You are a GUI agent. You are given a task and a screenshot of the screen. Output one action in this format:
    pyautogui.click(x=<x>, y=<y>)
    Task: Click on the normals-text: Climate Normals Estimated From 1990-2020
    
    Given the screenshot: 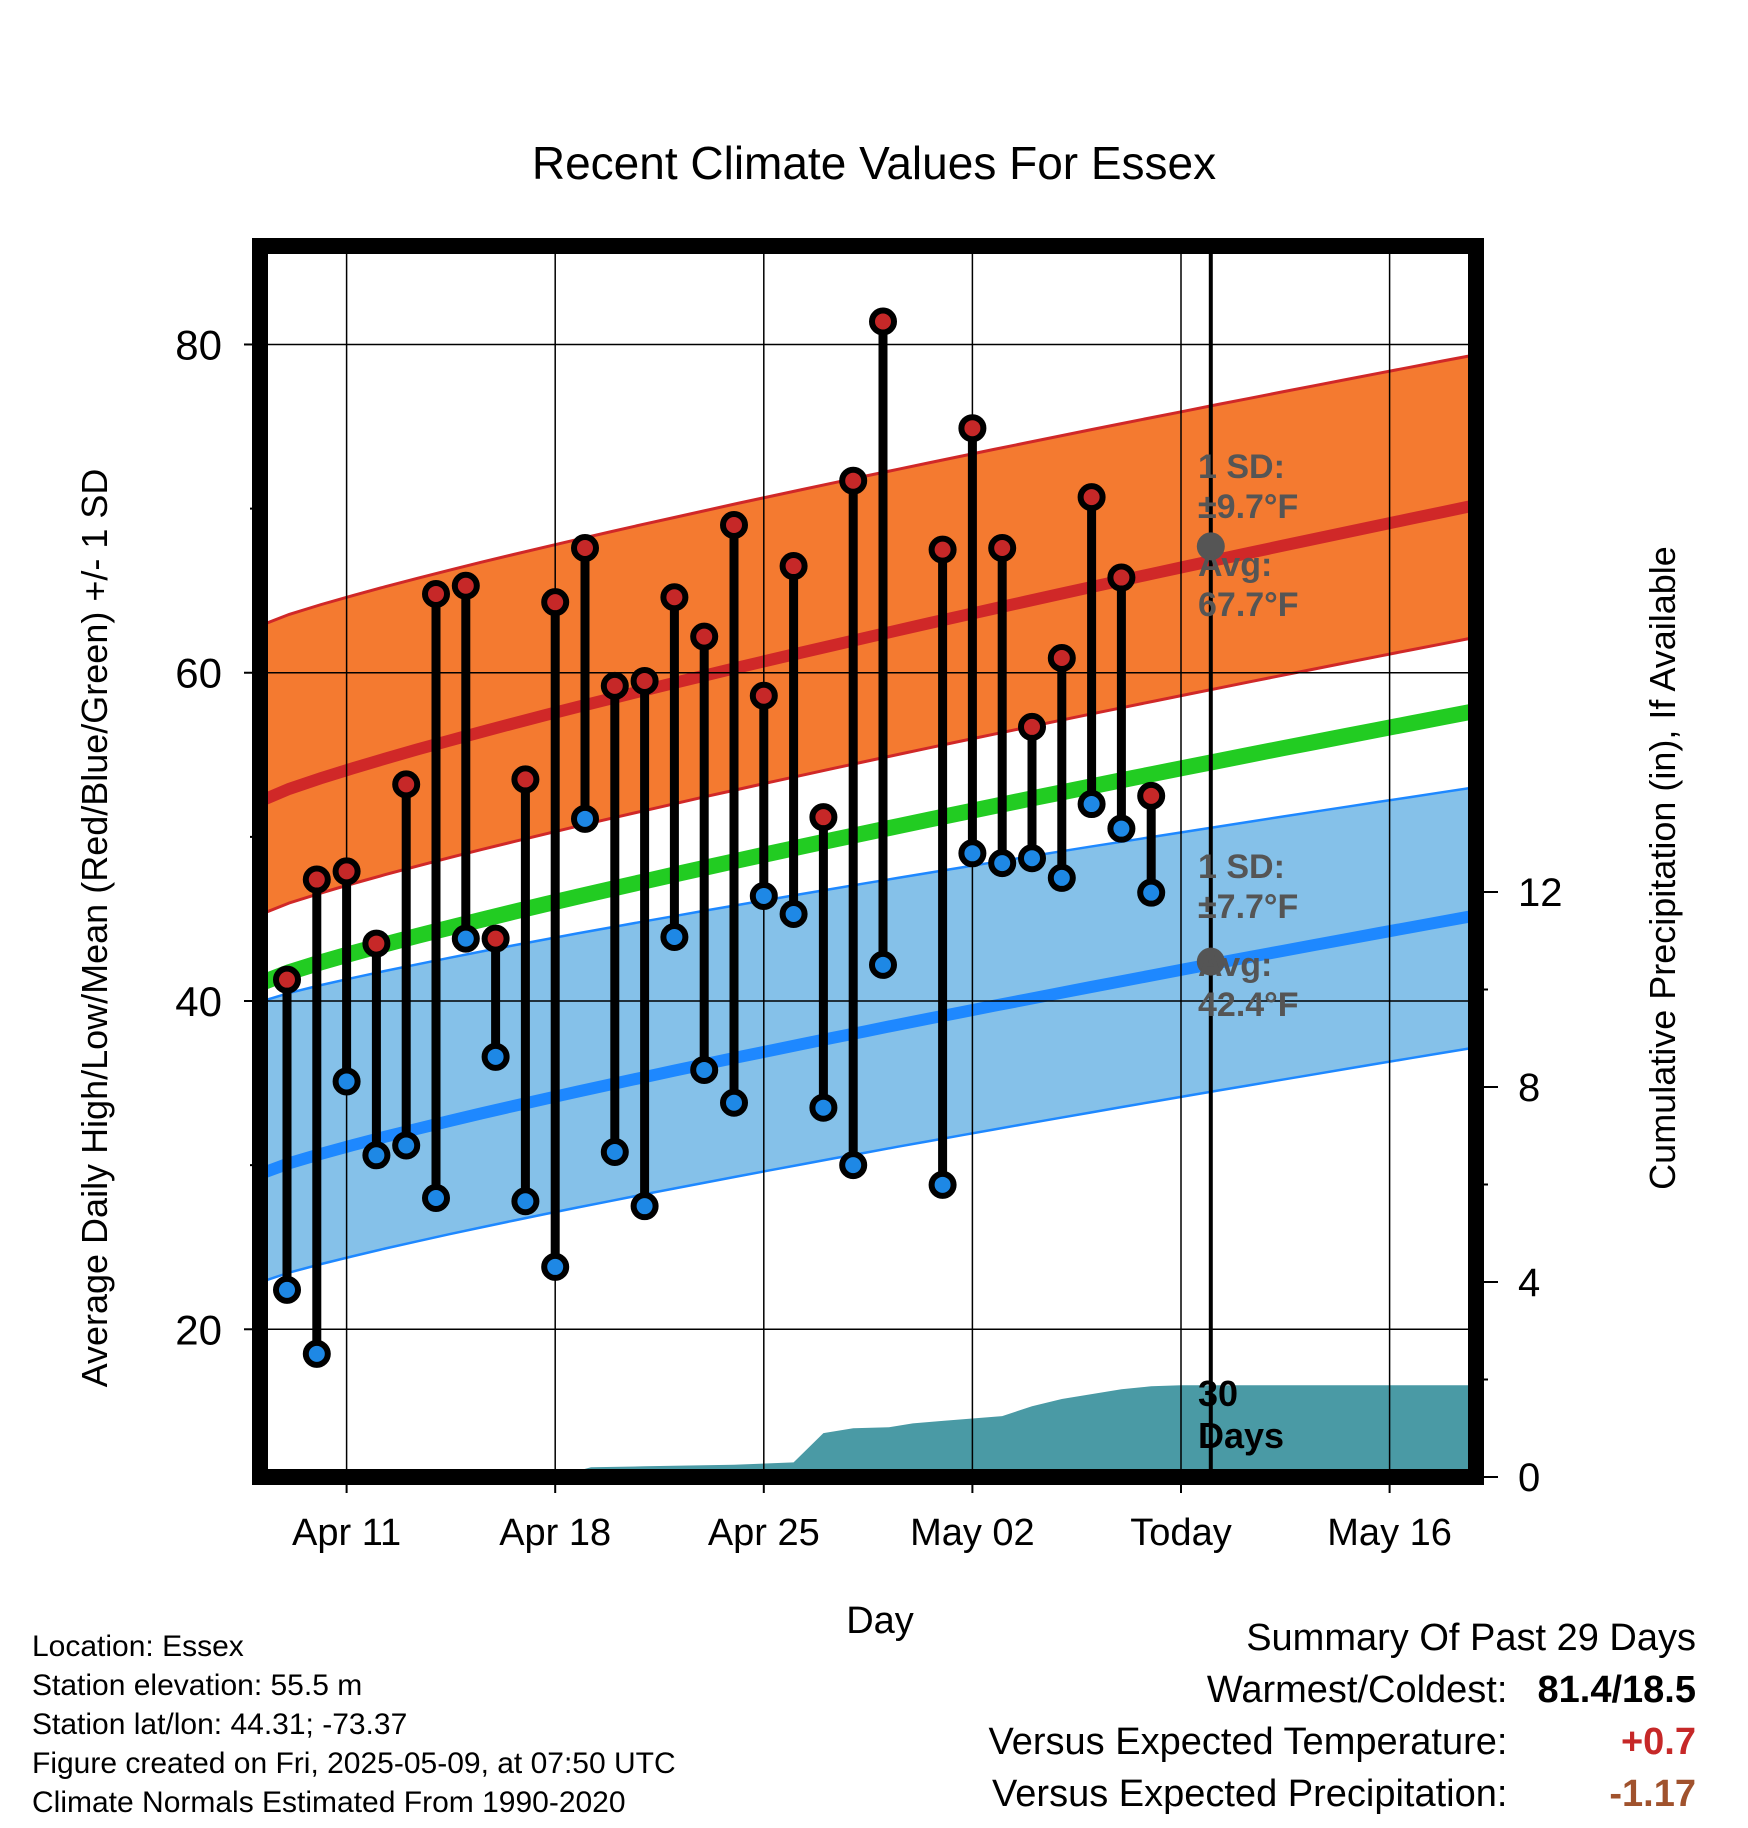 What is the action you would take?
    pyautogui.click(x=329, y=1802)
    